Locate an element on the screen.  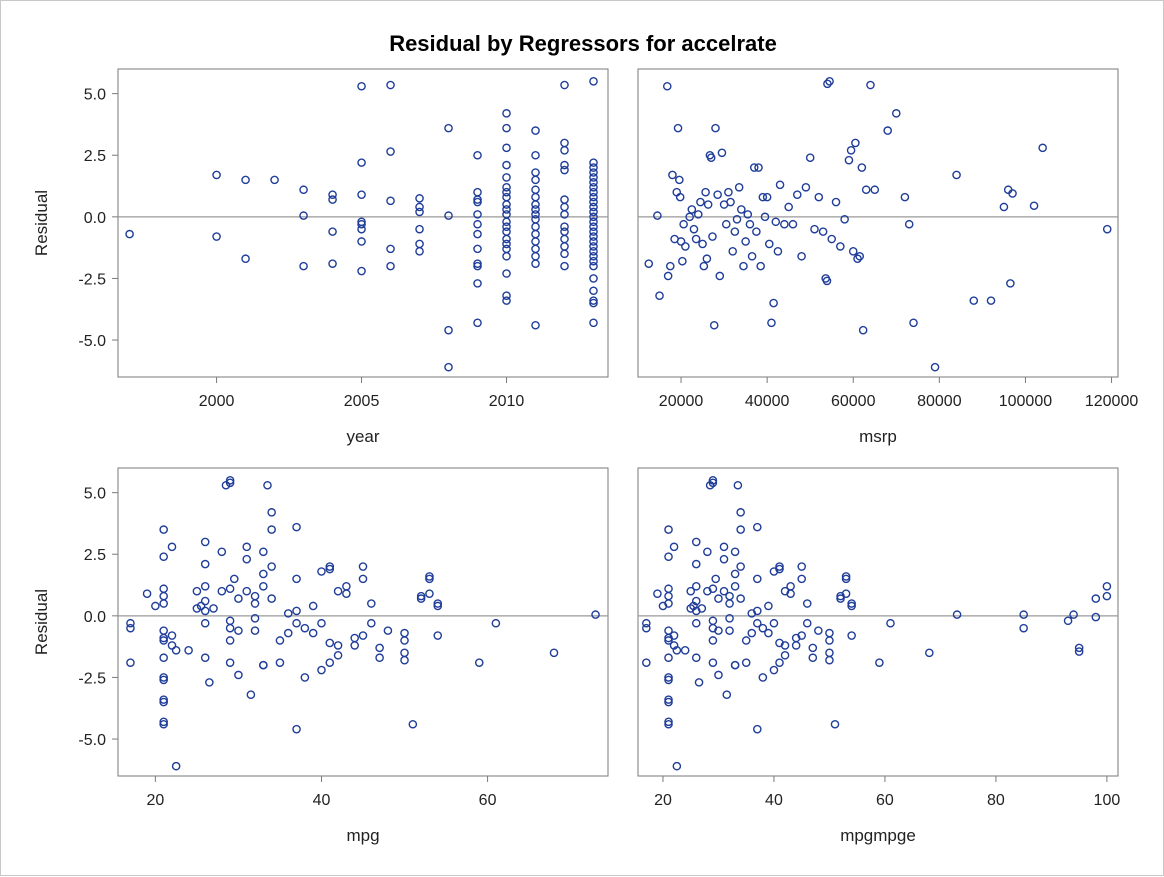
chart-title: Residual by Regressors for accelrate is located at coordinates (583, 43).